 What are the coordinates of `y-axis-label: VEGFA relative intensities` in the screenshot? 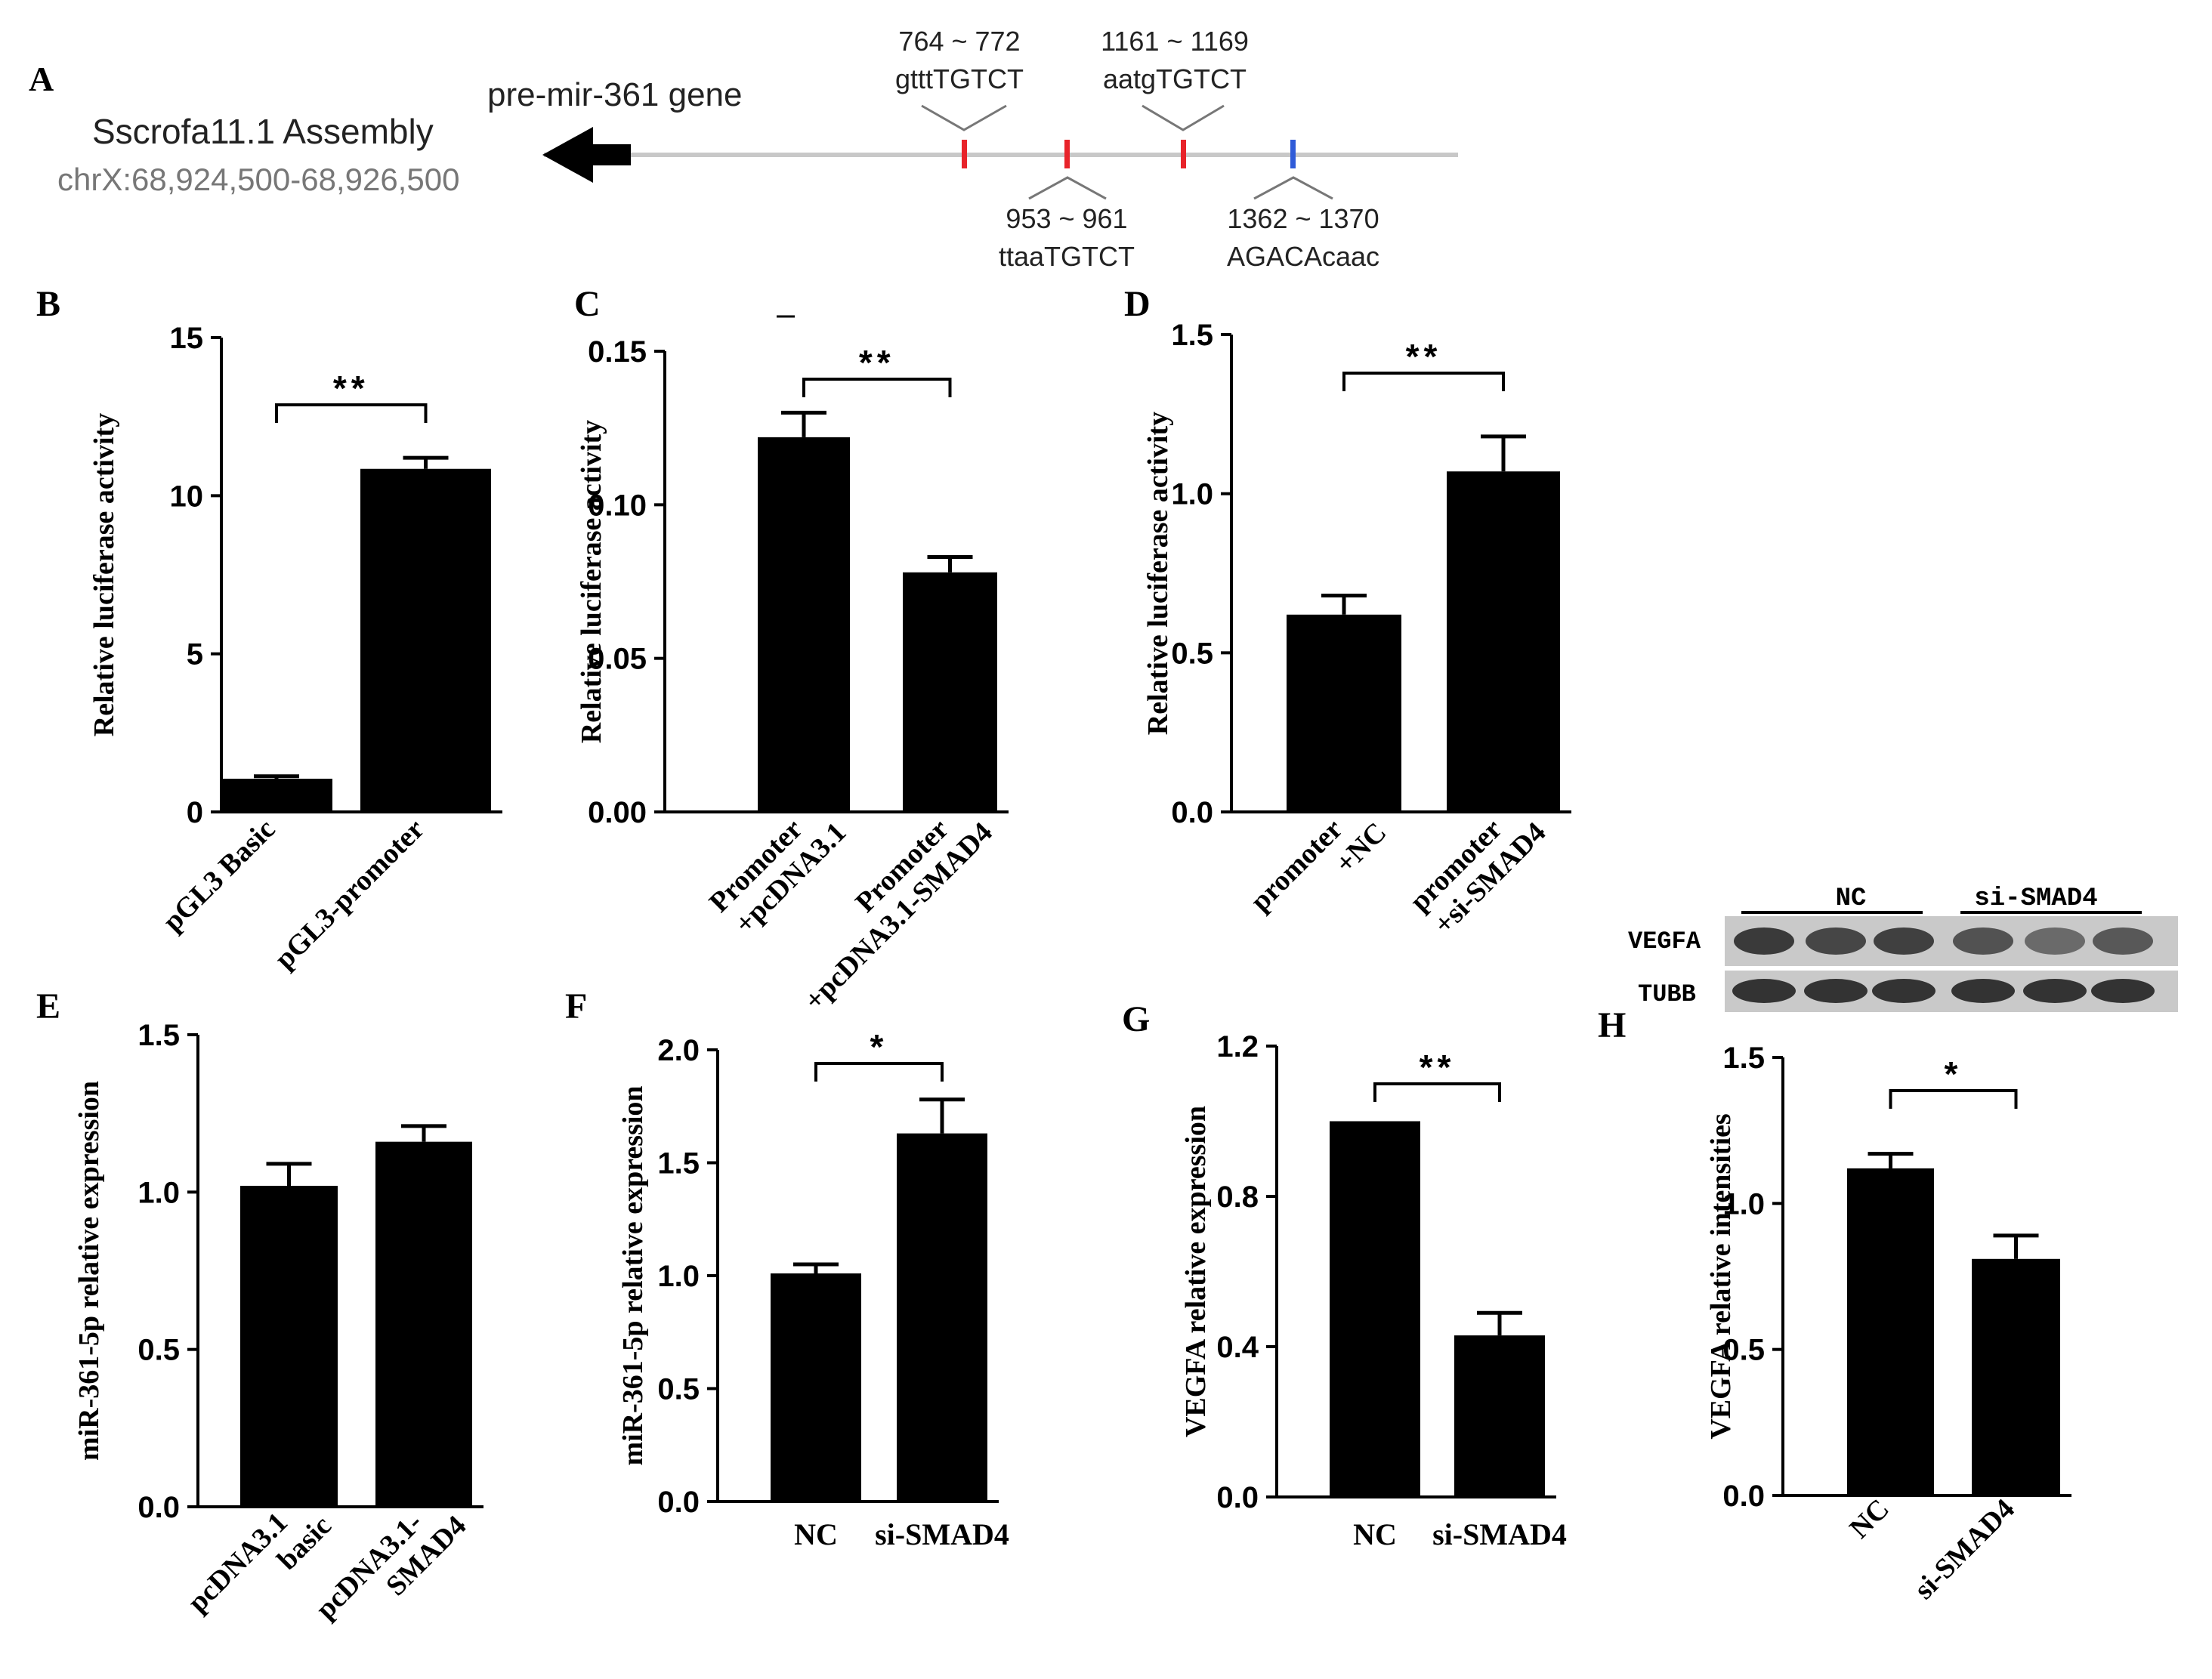 It's located at (1721, 1276).